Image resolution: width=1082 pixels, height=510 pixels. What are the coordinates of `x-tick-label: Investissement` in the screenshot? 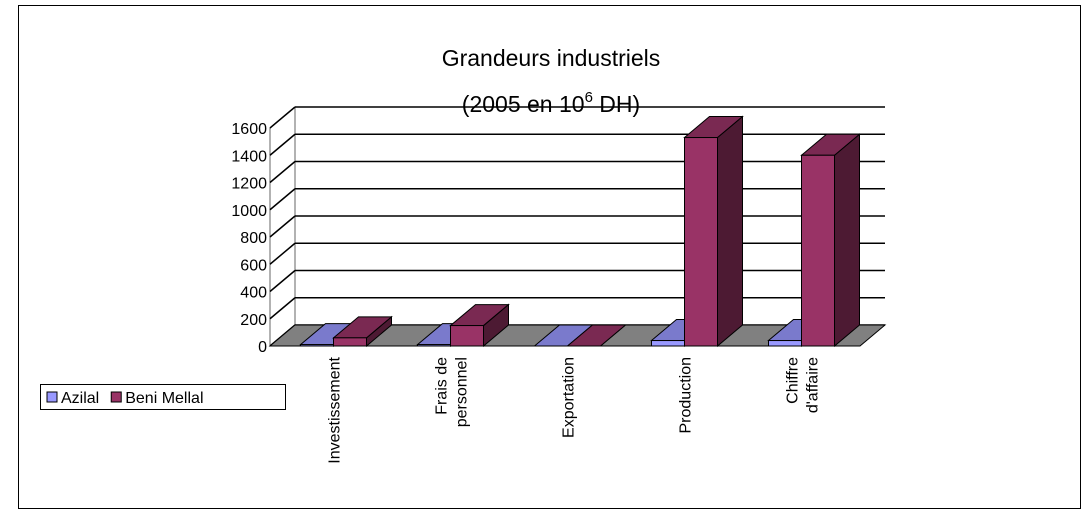 It's located at (335, 409).